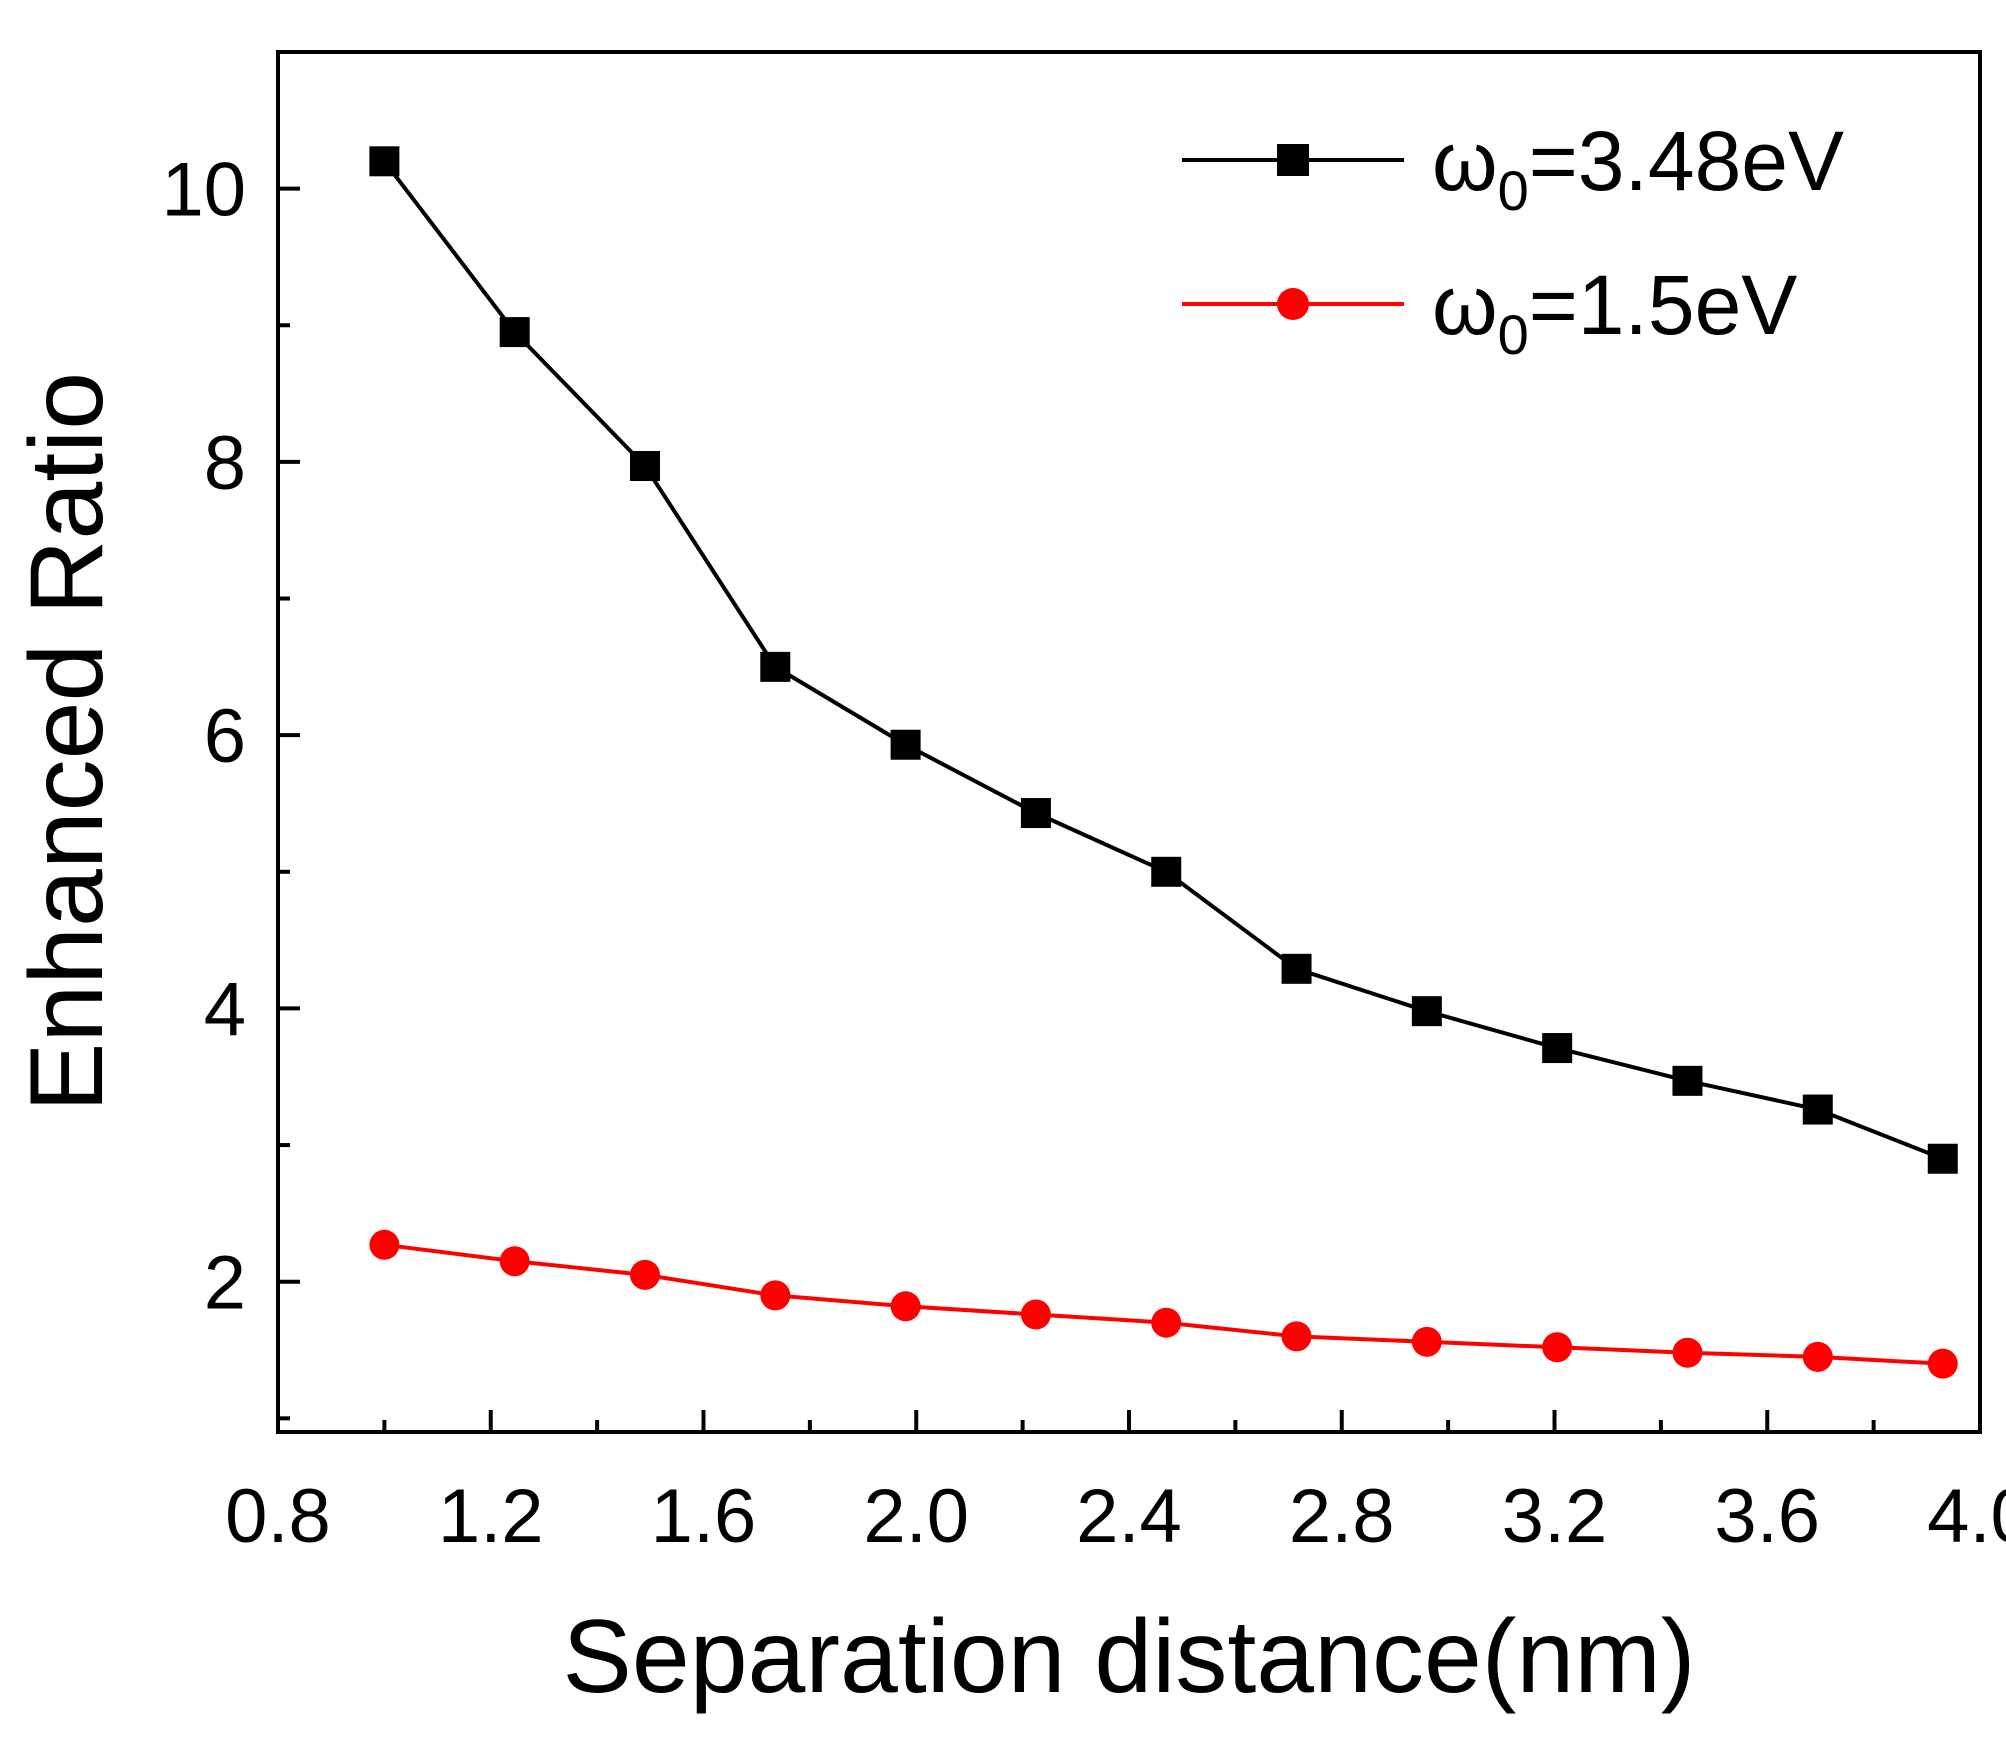 The image size is (2006, 1742). What do you see at coordinates (1614, 312) in the screenshot?
I see `legend-label-series-1: ω0=1.5eV` at bounding box center [1614, 312].